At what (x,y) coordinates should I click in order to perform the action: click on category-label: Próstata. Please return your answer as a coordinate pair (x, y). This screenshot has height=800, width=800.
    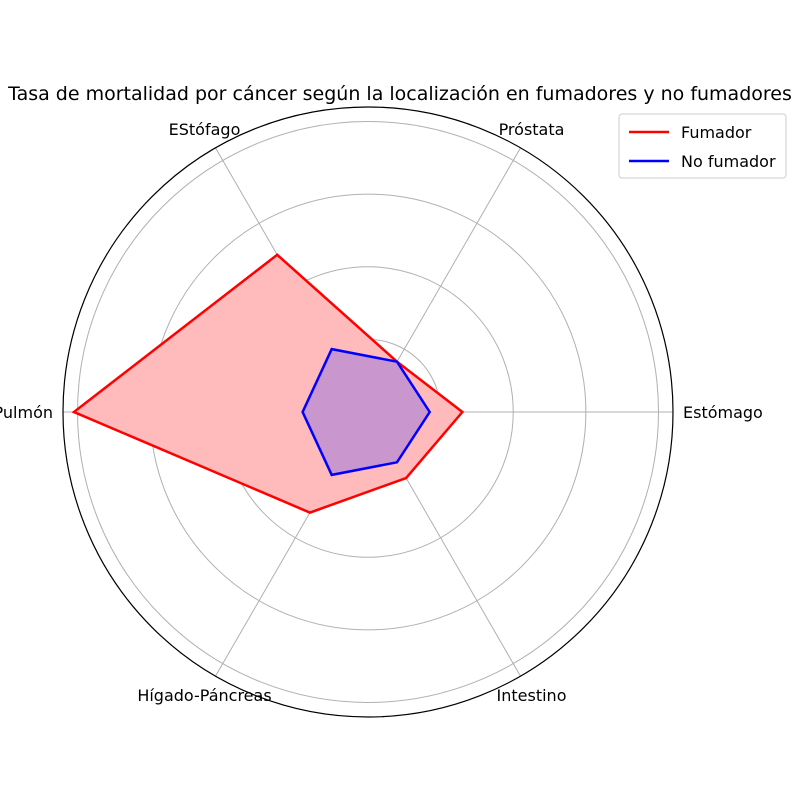
    Looking at the image, I should click on (532, 129).